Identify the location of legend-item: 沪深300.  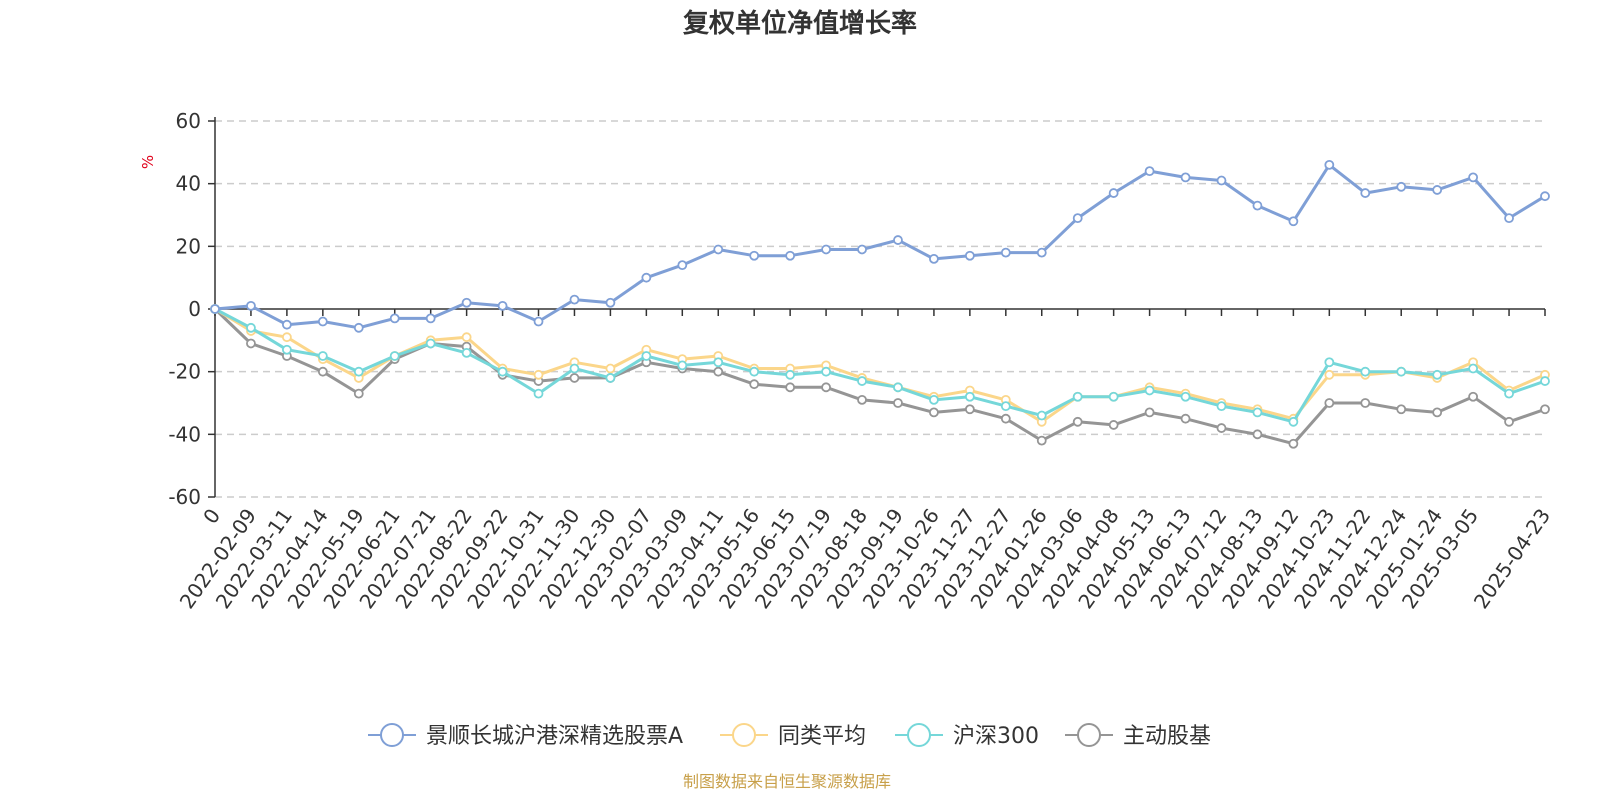
(967, 736).